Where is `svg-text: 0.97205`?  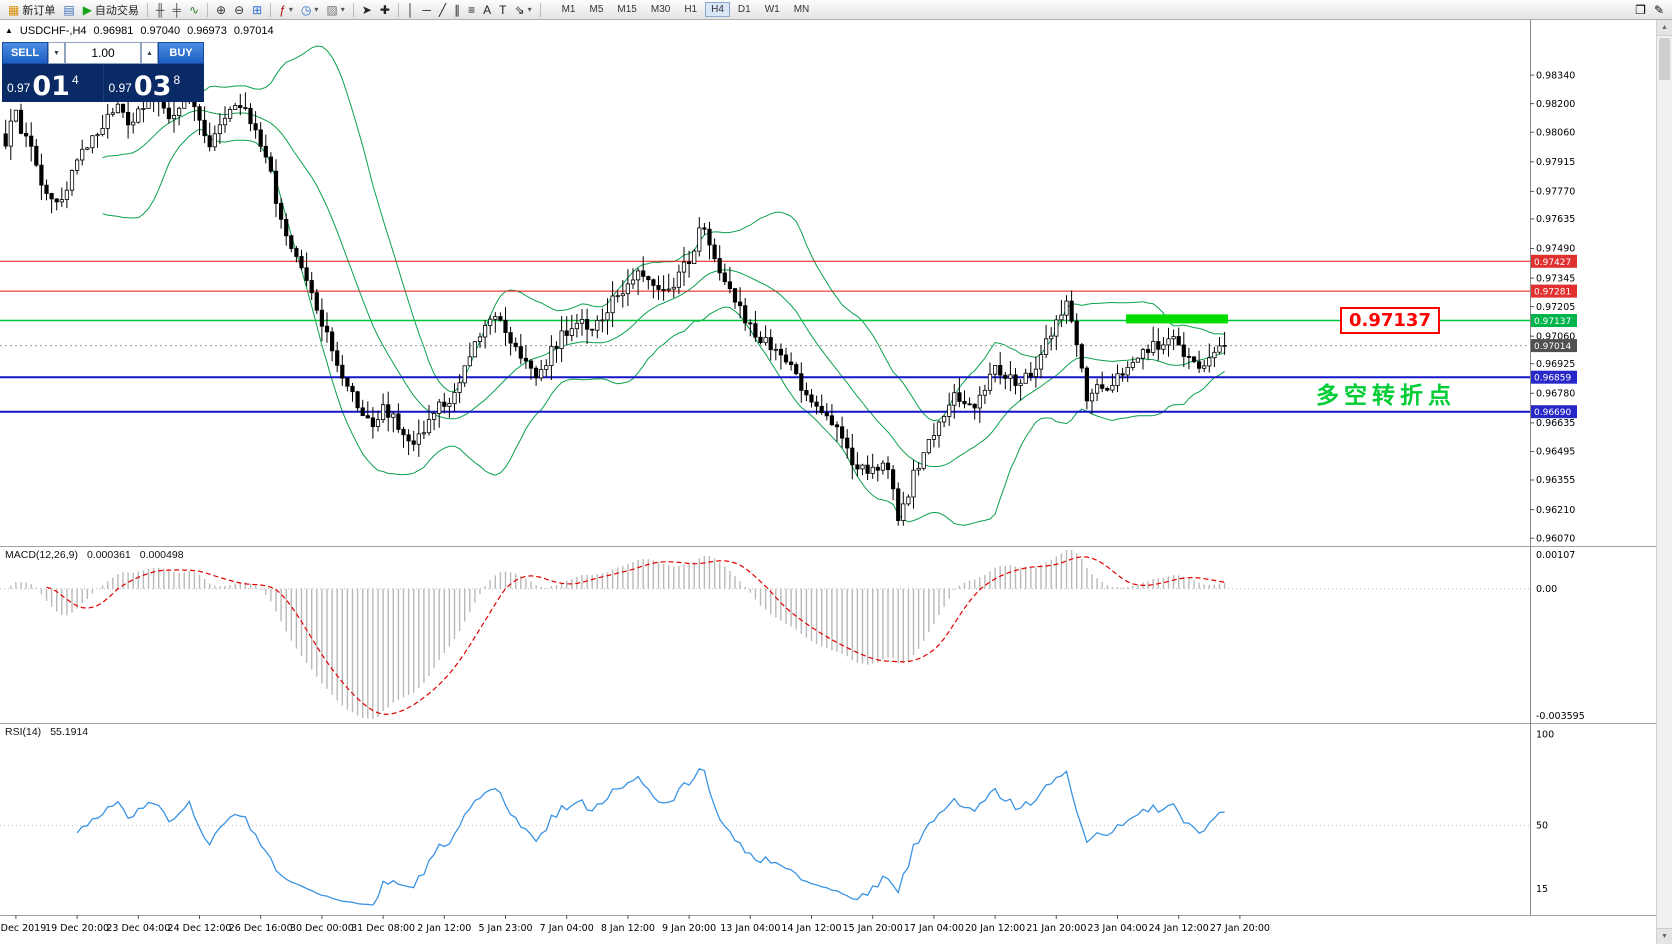
svg-text: 0.97205 is located at coordinates (1555, 307).